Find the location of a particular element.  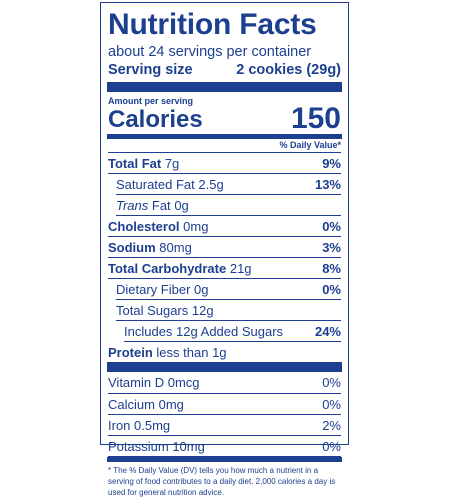

nutrient-amount: 21g is located at coordinates (240, 268).